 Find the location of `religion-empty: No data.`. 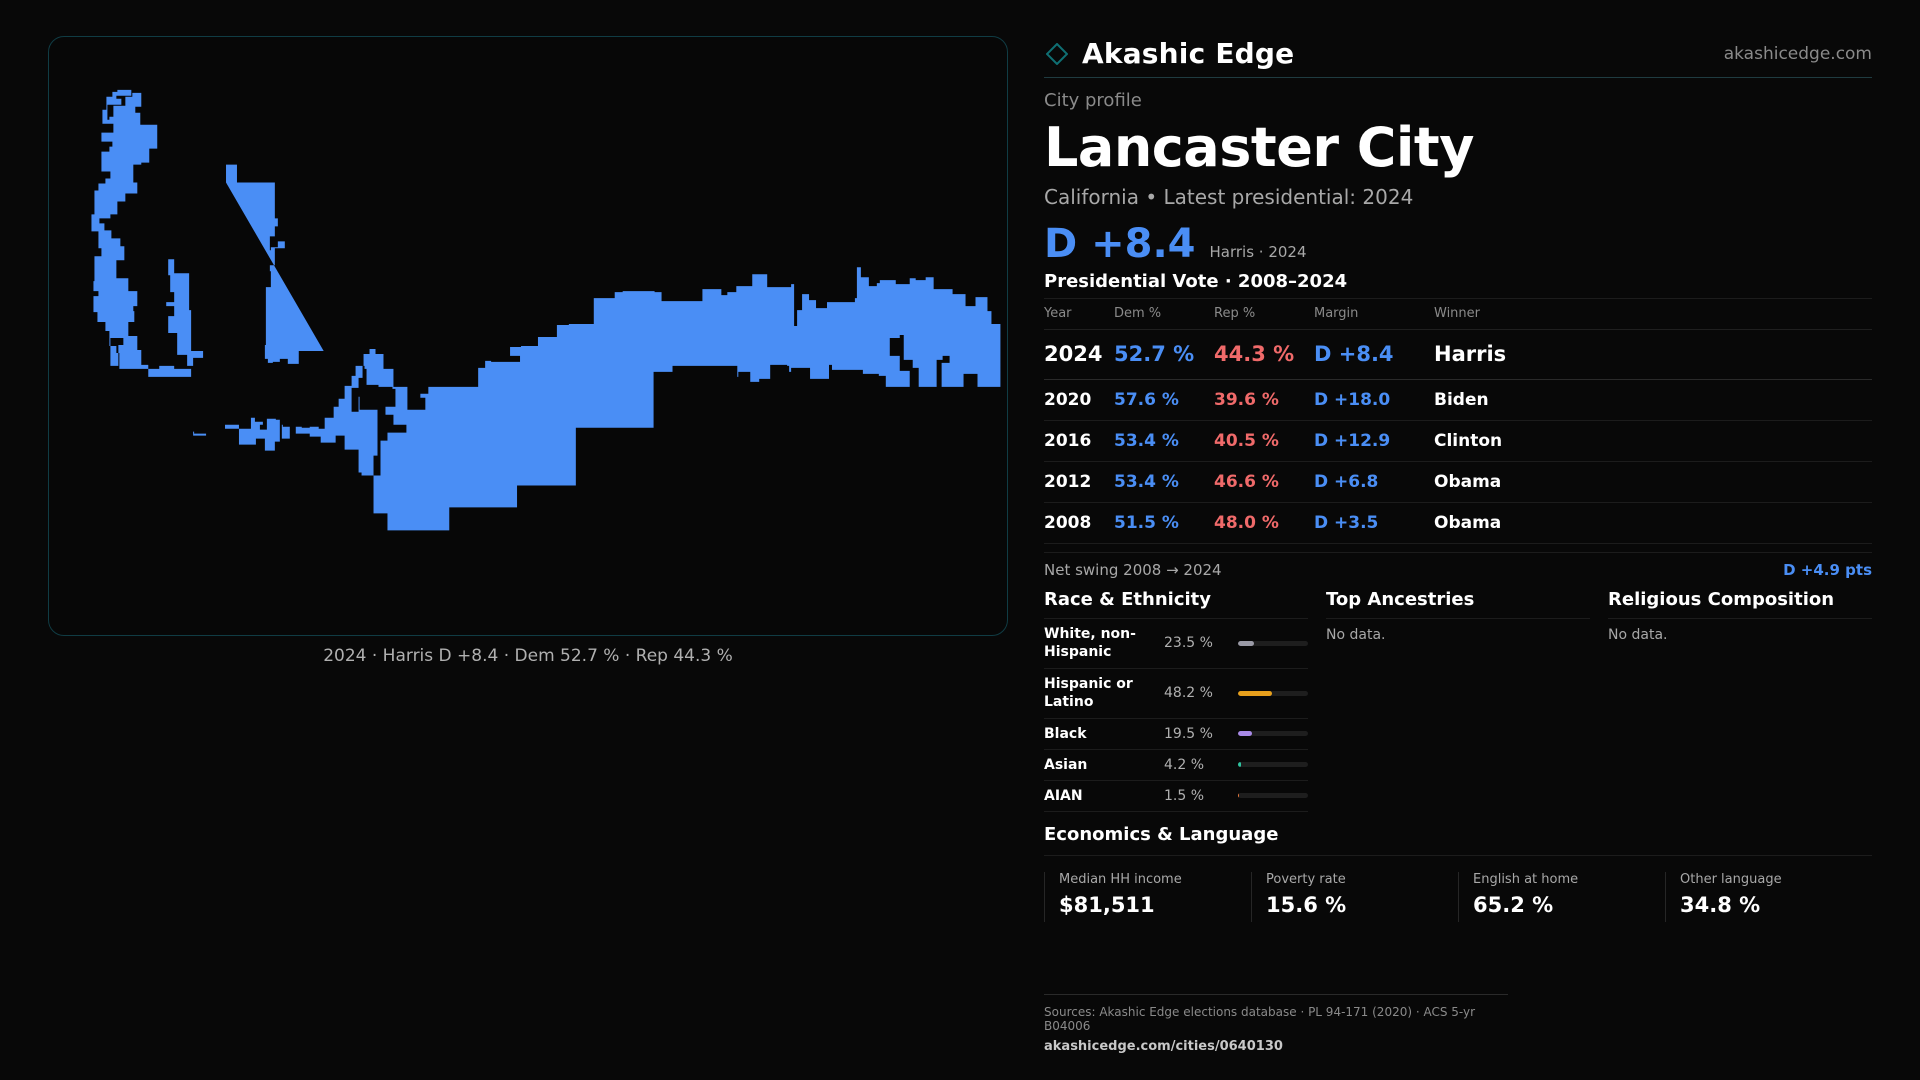

religion-empty: No data. is located at coordinates (1638, 634).